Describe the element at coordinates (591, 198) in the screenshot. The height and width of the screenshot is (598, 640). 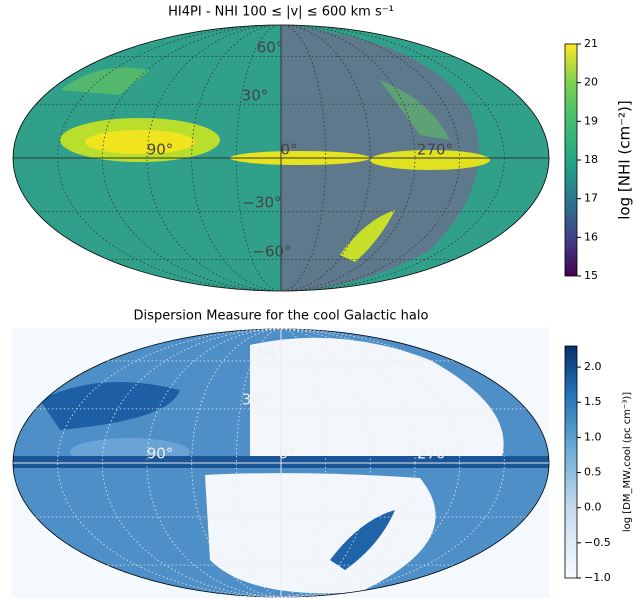
I see `colorbar-tick-label: 17` at that location.